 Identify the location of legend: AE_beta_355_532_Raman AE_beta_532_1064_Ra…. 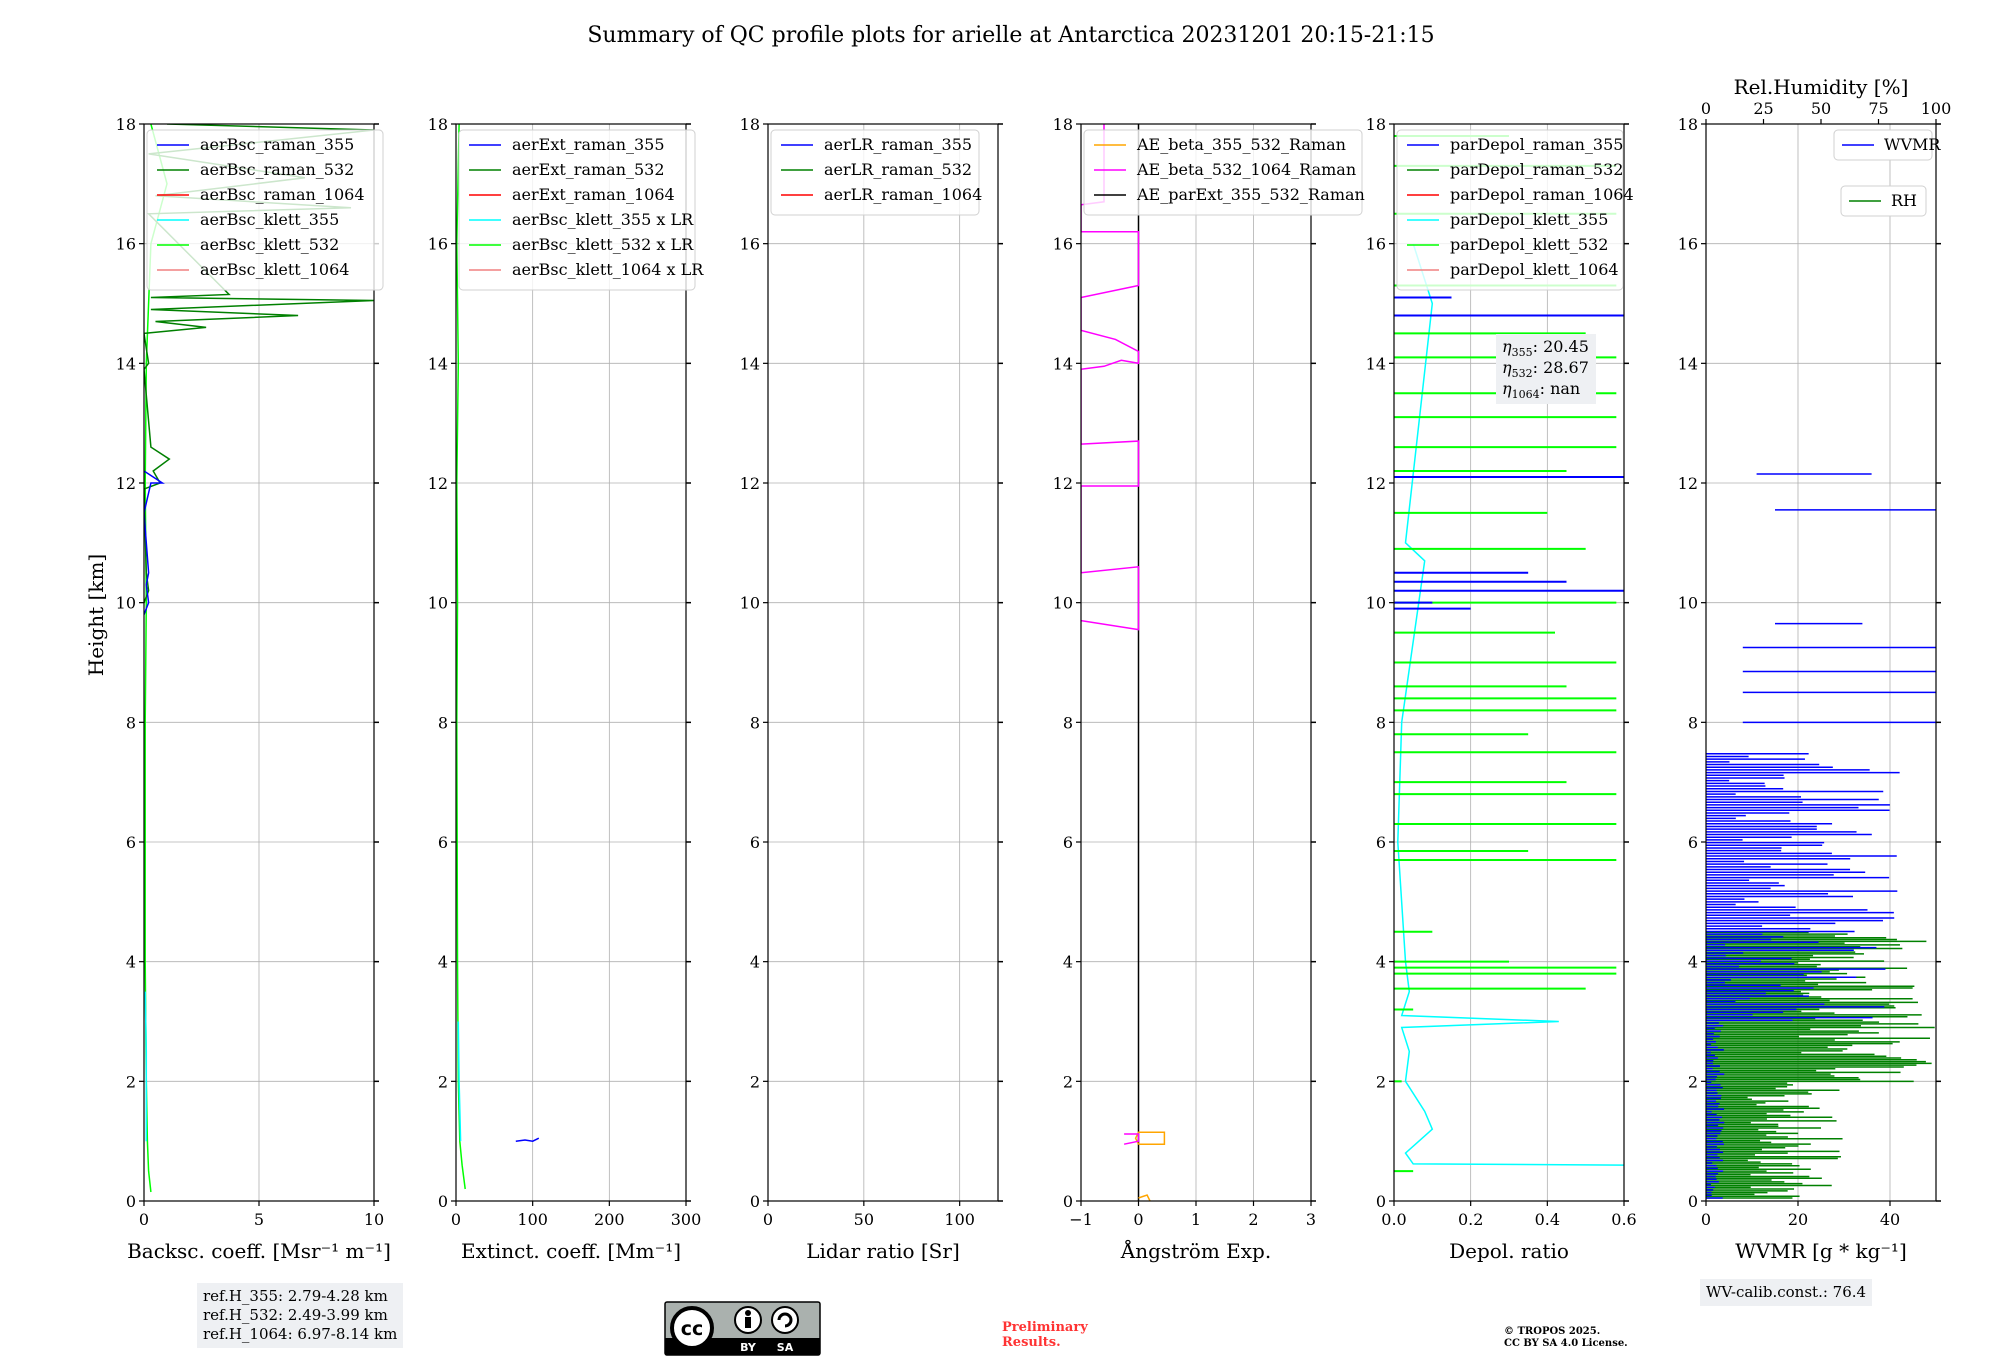
(1224, 172).